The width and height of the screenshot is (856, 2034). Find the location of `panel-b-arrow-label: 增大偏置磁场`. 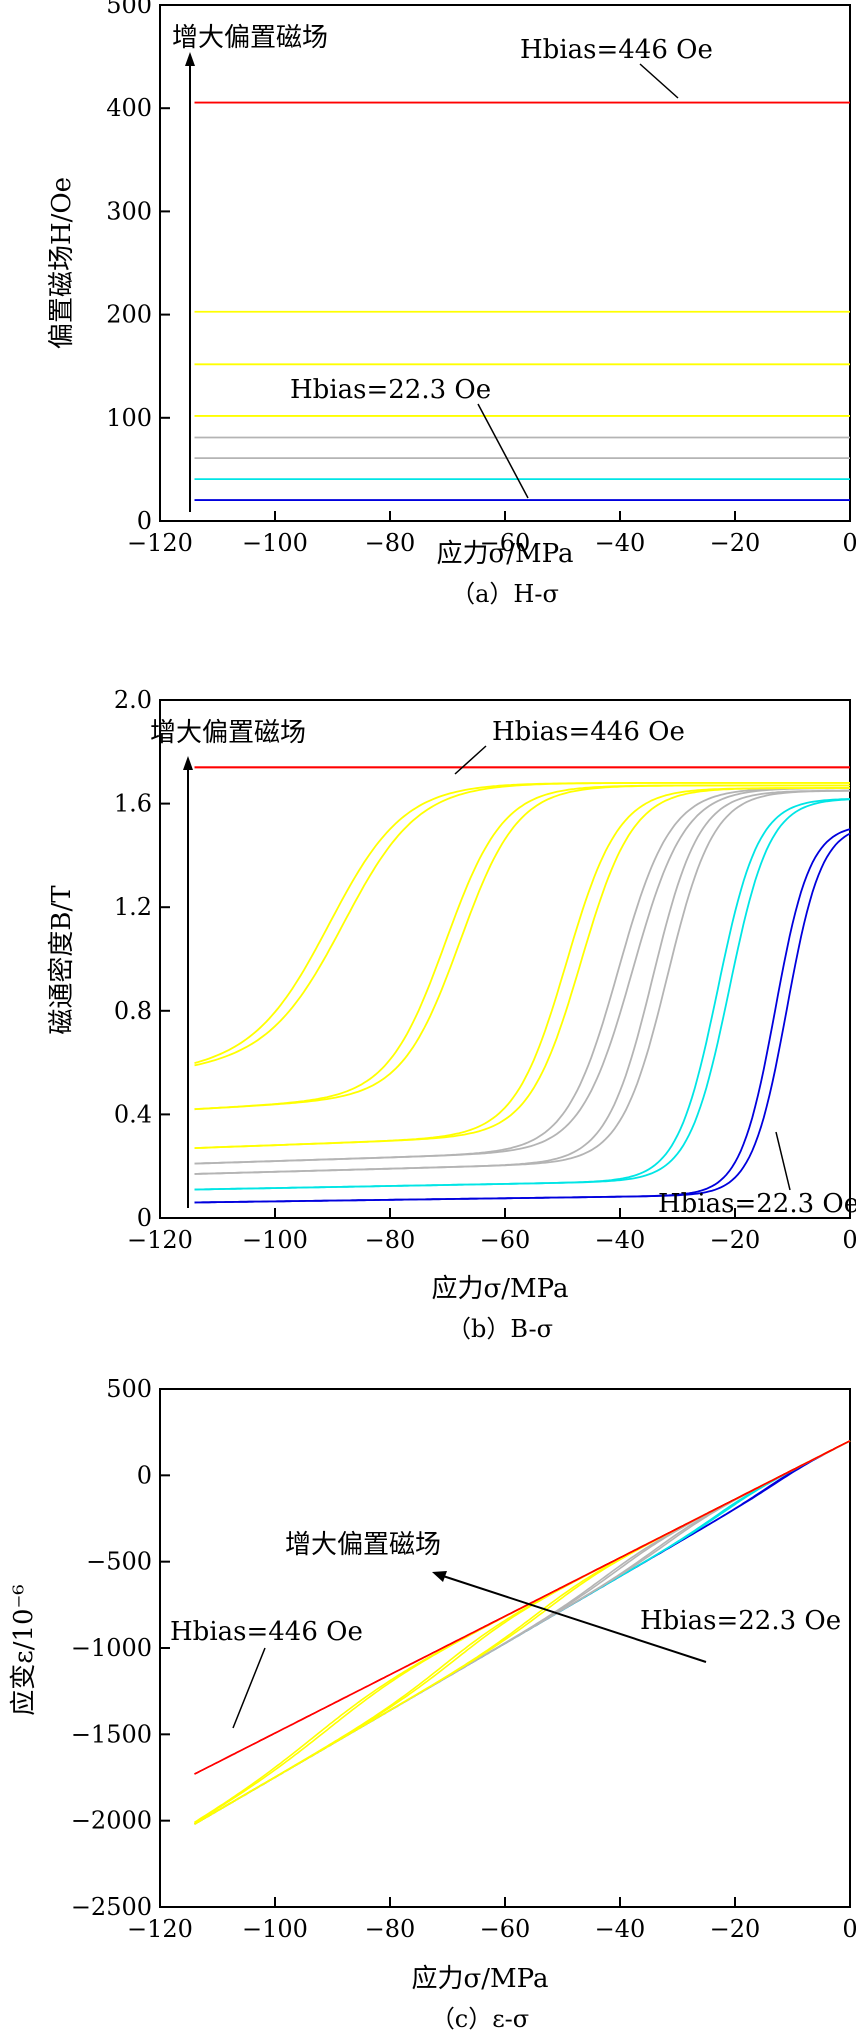

panel-b-arrow-label: 增大偏置磁场 is located at coordinates (228, 733).